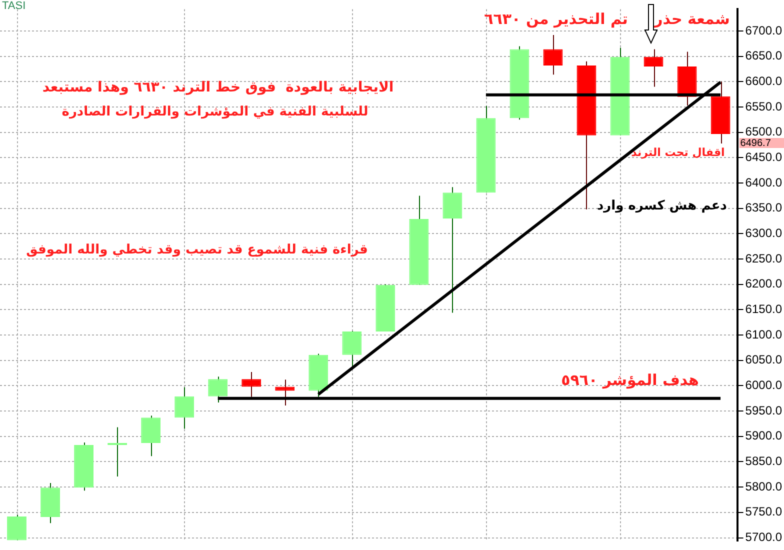  I want to click on y-tick-label: 6600.0, so click(763, 81).